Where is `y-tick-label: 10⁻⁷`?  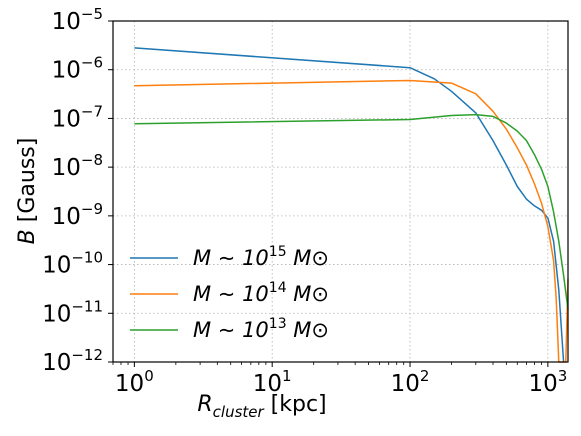
y-tick-label: 10⁻⁷ is located at coordinates (77, 117).